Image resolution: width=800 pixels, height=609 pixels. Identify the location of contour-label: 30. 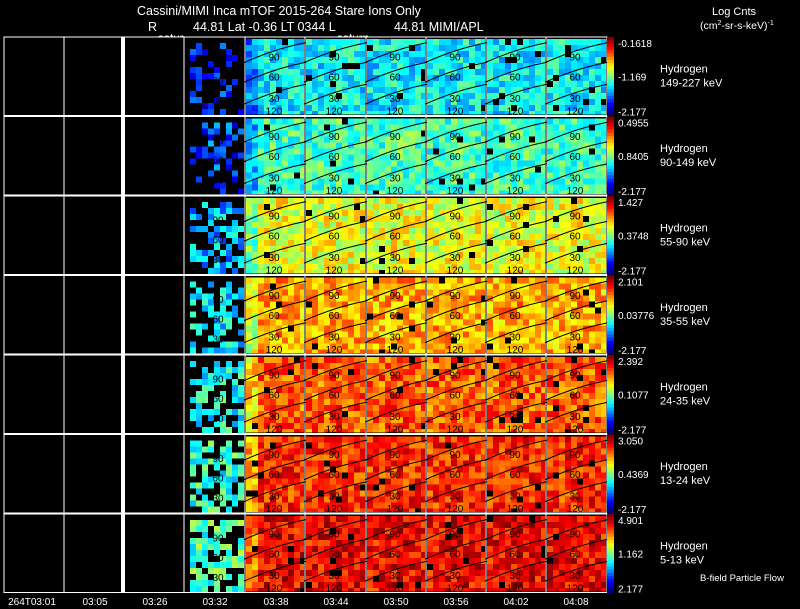
(334, 338).